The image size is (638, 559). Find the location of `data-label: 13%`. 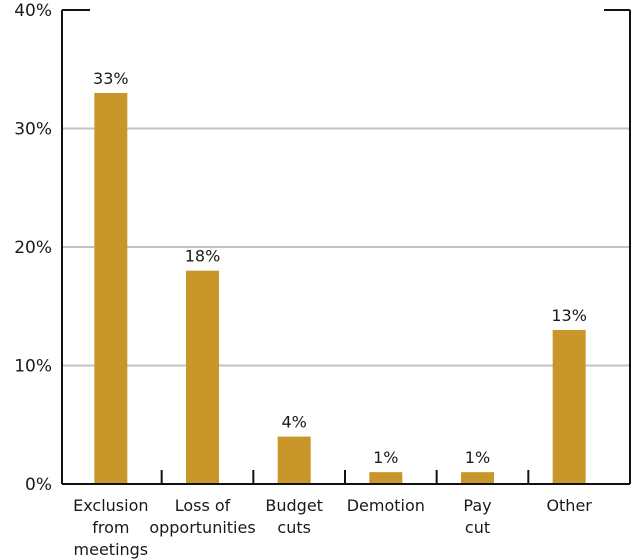

data-label: 13% is located at coordinates (569, 315).